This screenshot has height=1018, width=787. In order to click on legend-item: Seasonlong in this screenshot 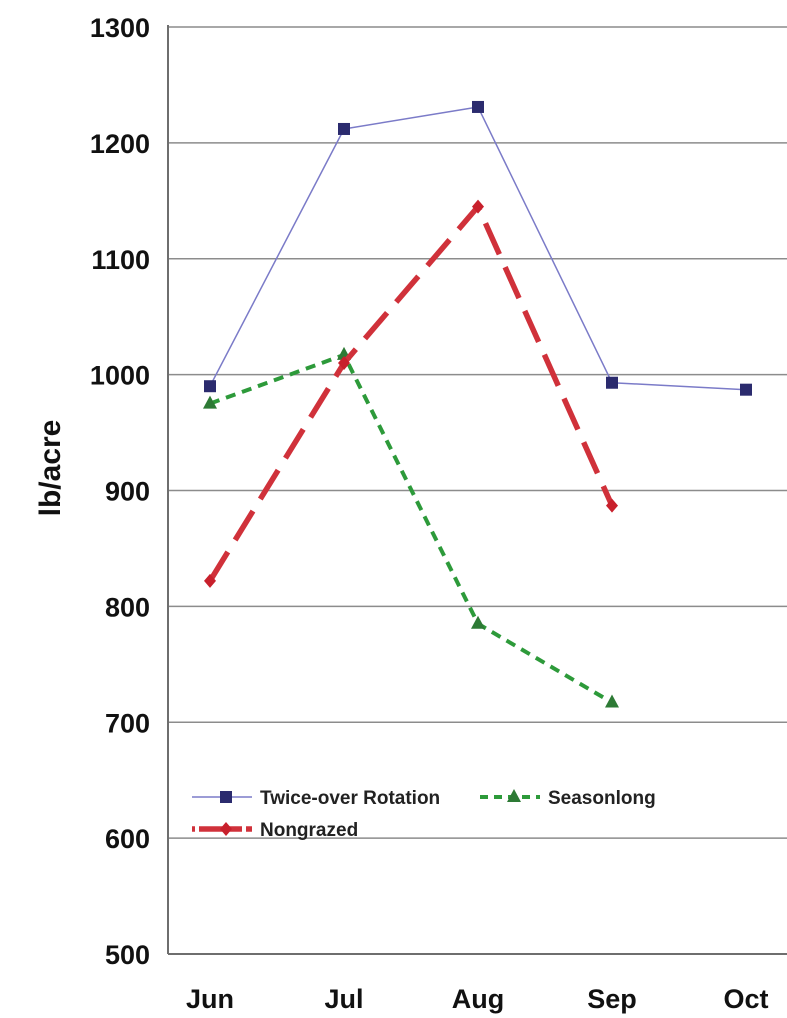, I will do `click(568, 798)`.